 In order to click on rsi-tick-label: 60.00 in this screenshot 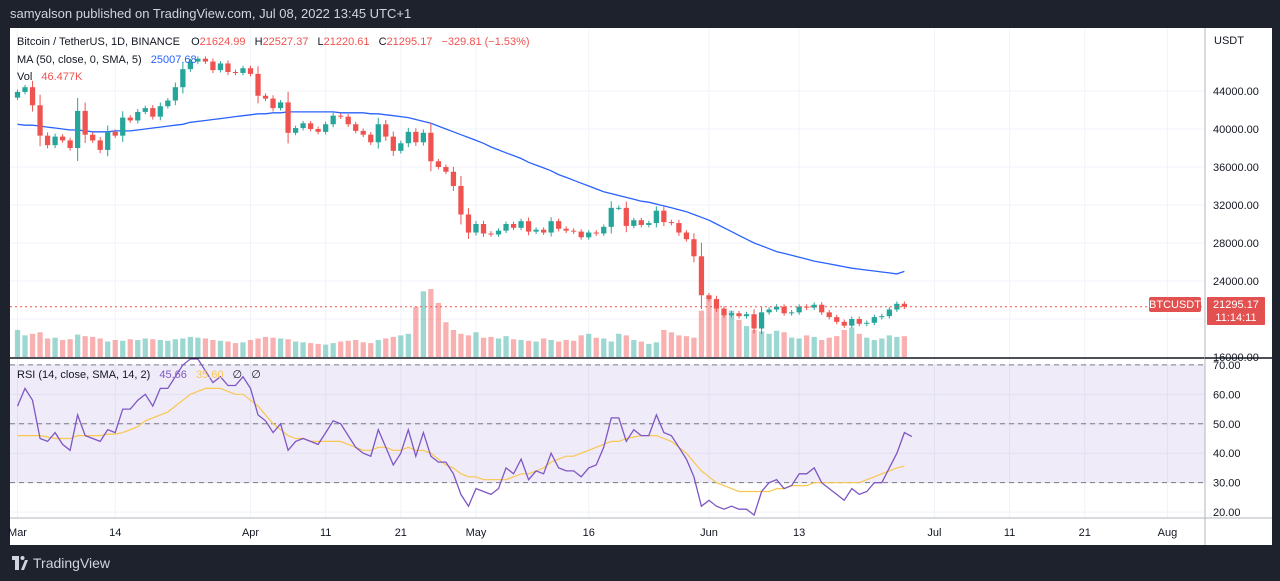, I will do `click(1227, 395)`.